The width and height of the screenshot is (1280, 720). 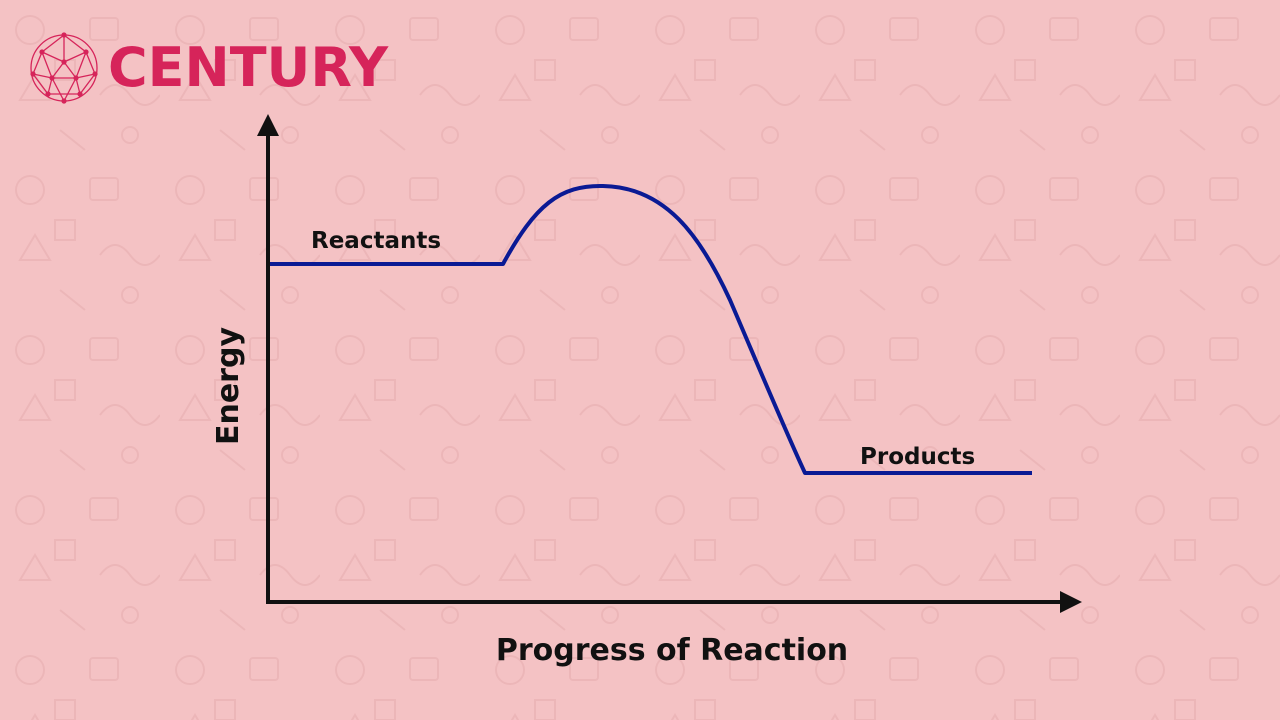 I want to click on y-axis-arrow-icon, so click(x=268, y=125).